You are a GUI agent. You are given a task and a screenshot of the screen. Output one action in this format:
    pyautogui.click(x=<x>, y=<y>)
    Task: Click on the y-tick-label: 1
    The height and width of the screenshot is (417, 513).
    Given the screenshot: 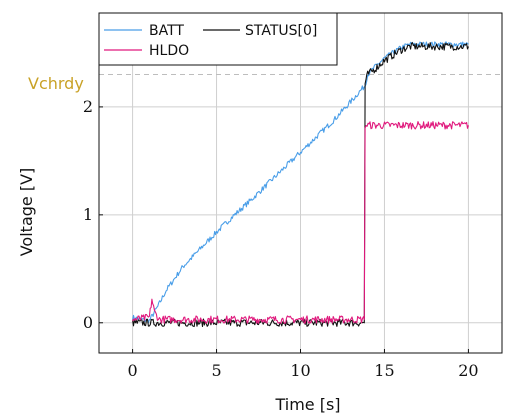 What is the action you would take?
    pyautogui.click(x=88, y=214)
    